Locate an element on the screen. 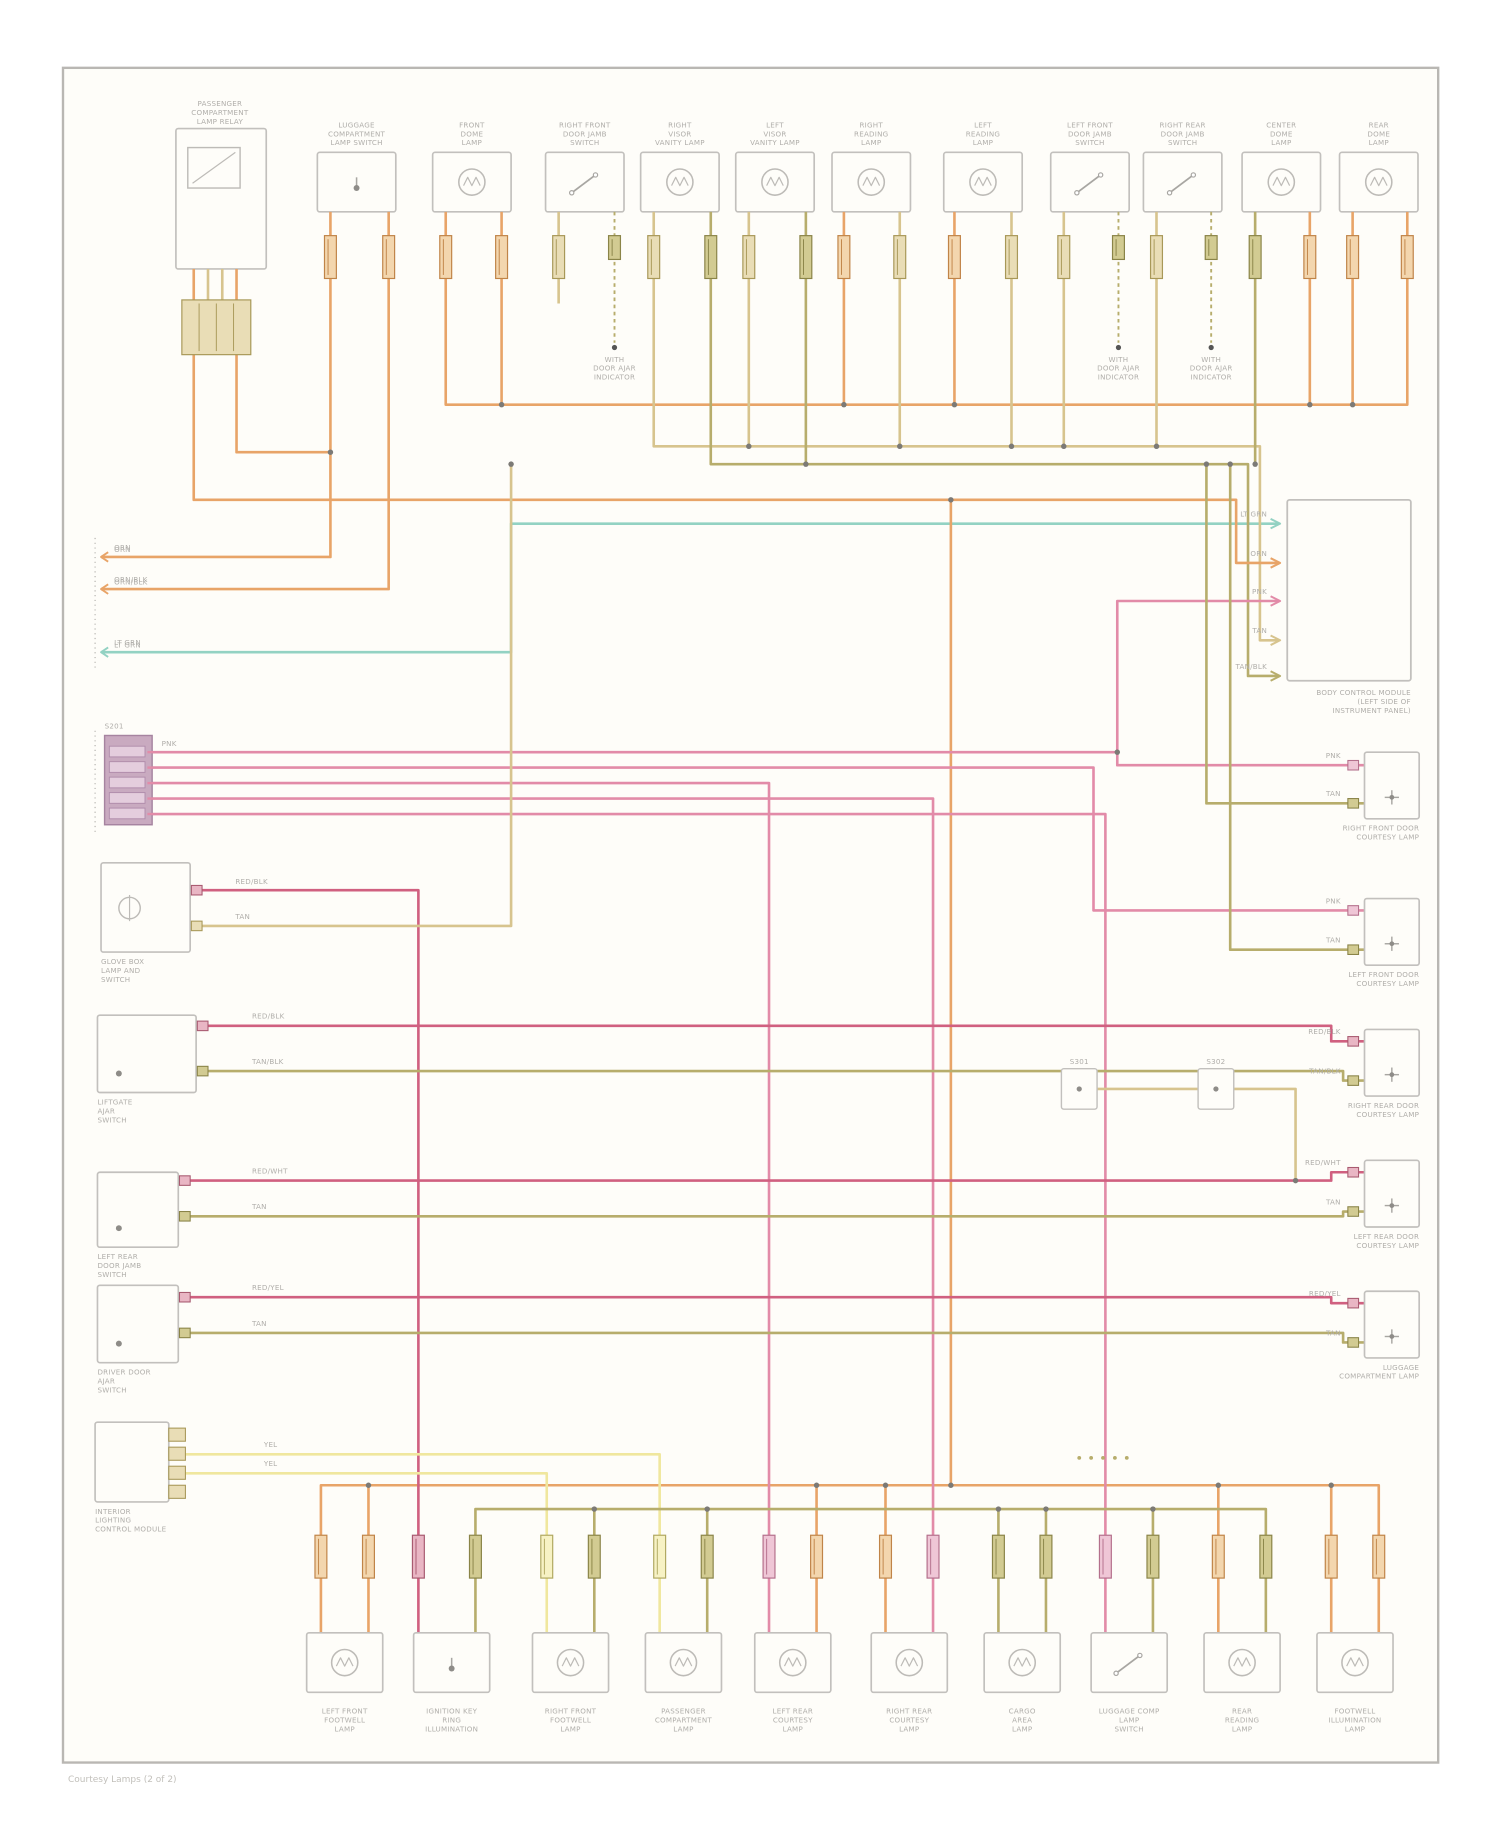 The height and width of the screenshot is (1828, 1500). svg-text: RIGHT is located at coordinates (680, 124).